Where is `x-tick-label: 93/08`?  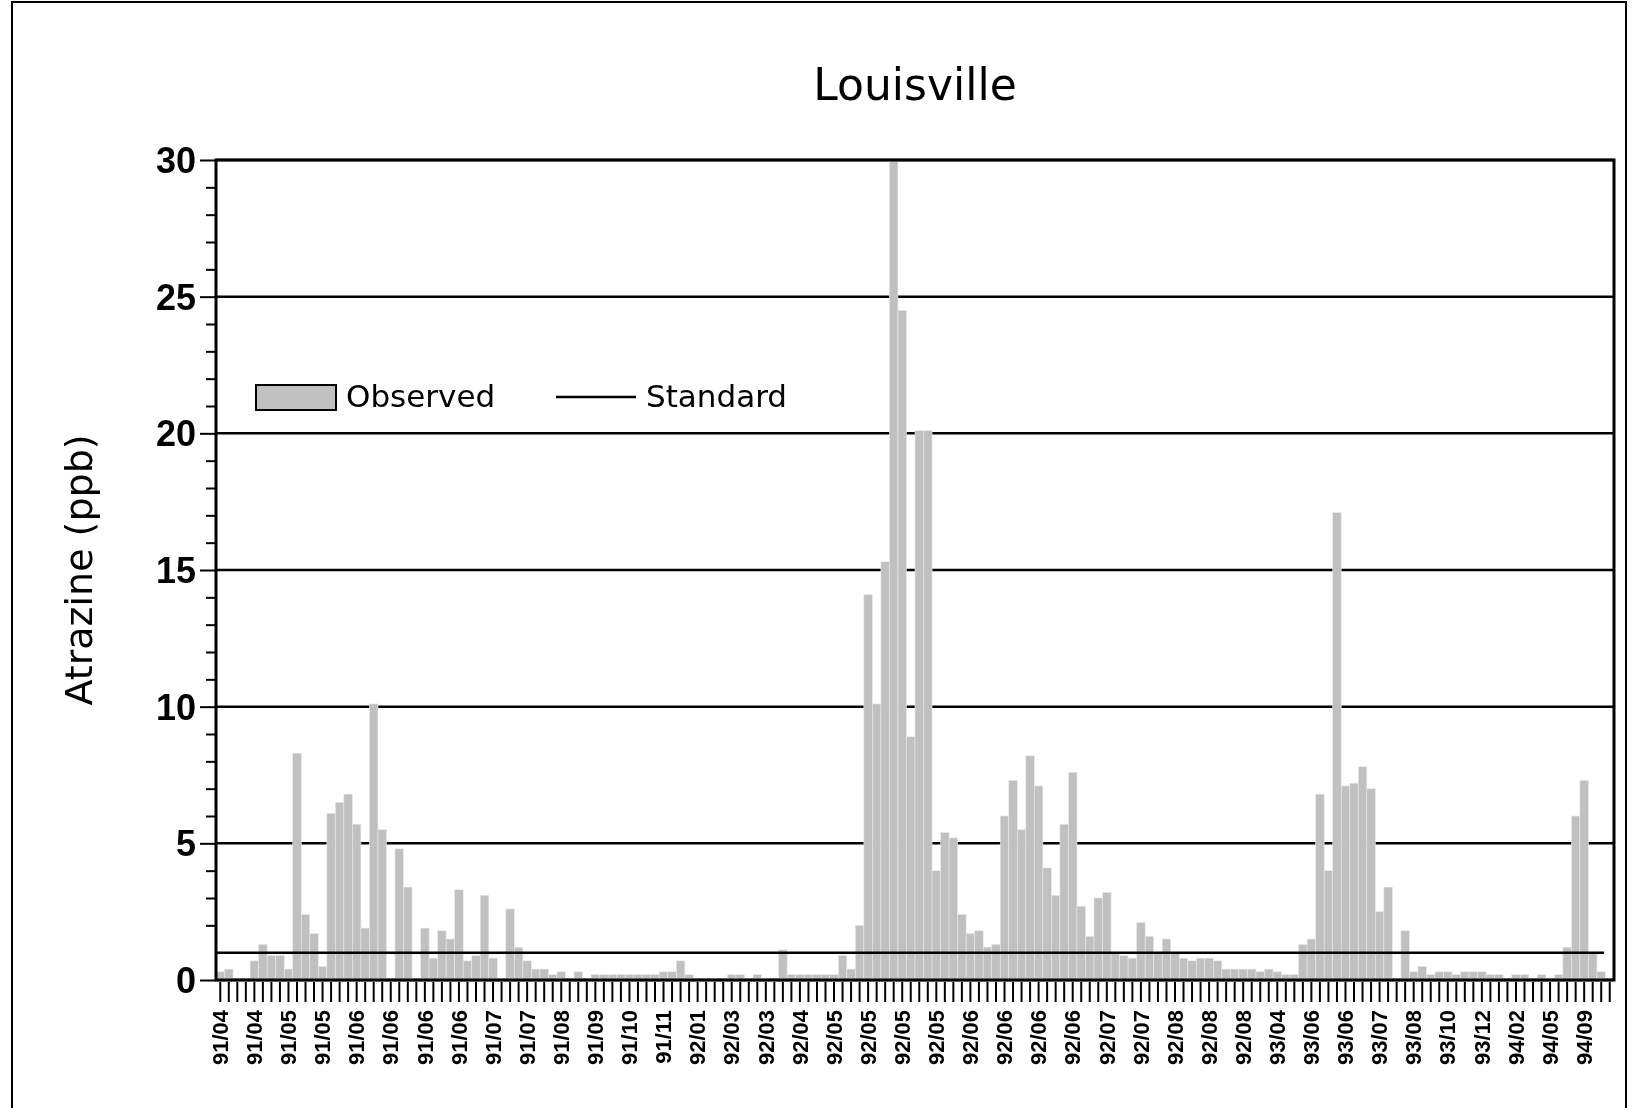 x-tick-label: 93/08 is located at coordinates (1414, 1038).